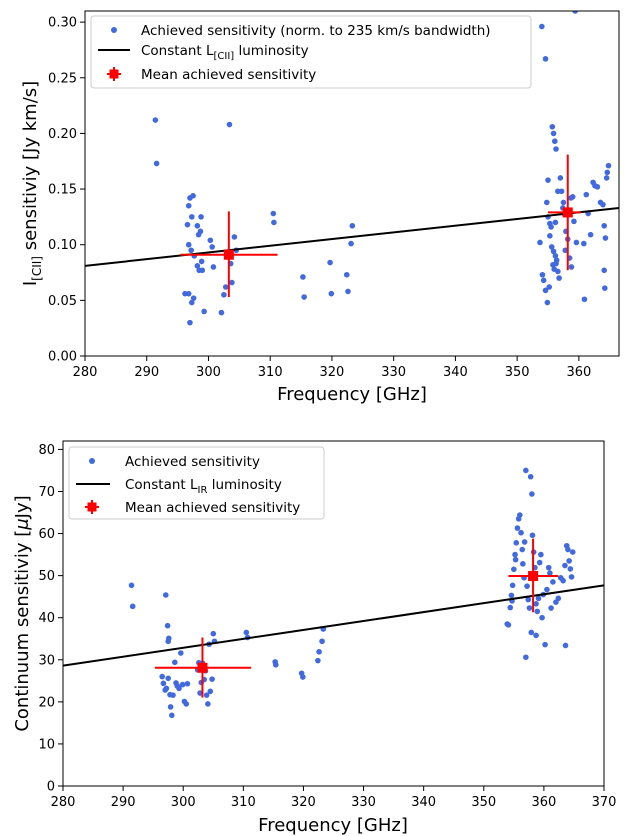 The height and width of the screenshot is (836, 630). What do you see at coordinates (244, 485) in the screenshot?
I see `legend-label-line-bottom-suffix: luminosity` at bounding box center [244, 485].